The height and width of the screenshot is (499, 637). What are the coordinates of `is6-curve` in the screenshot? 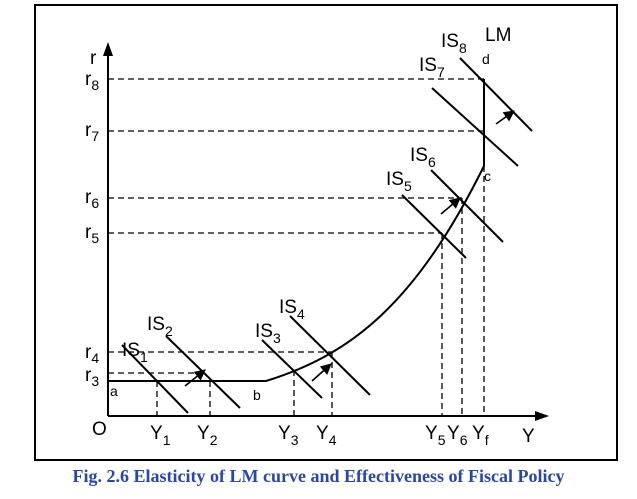 It's located at (467, 206).